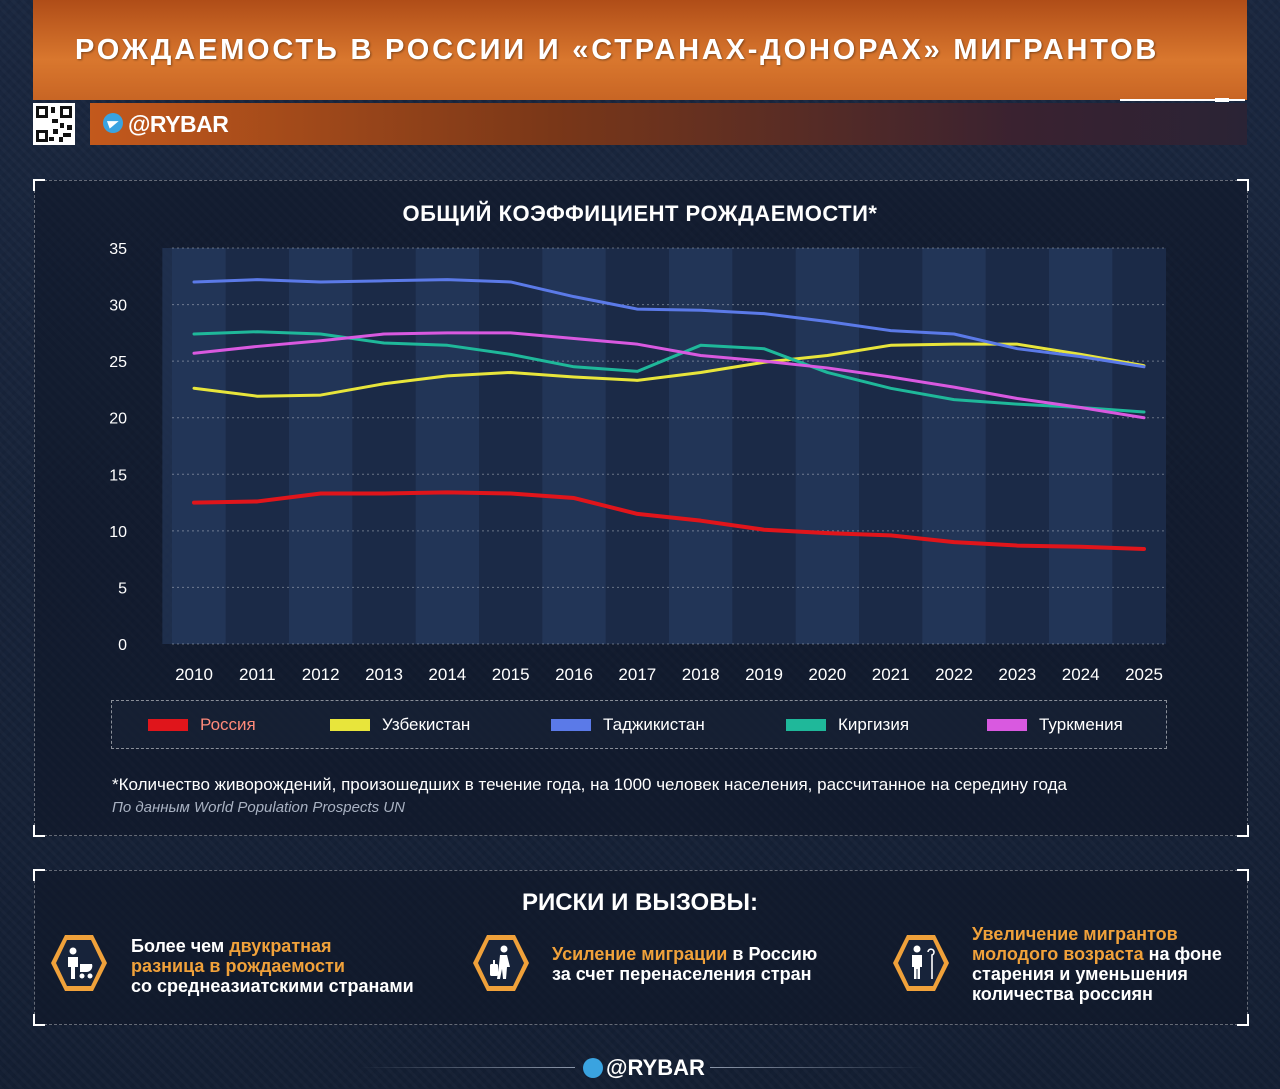 This screenshot has width=1280, height=1089. What do you see at coordinates (194, 674) in the screenshot?
I see `x-tick-label: 2010` at bounding box center [194, 674].